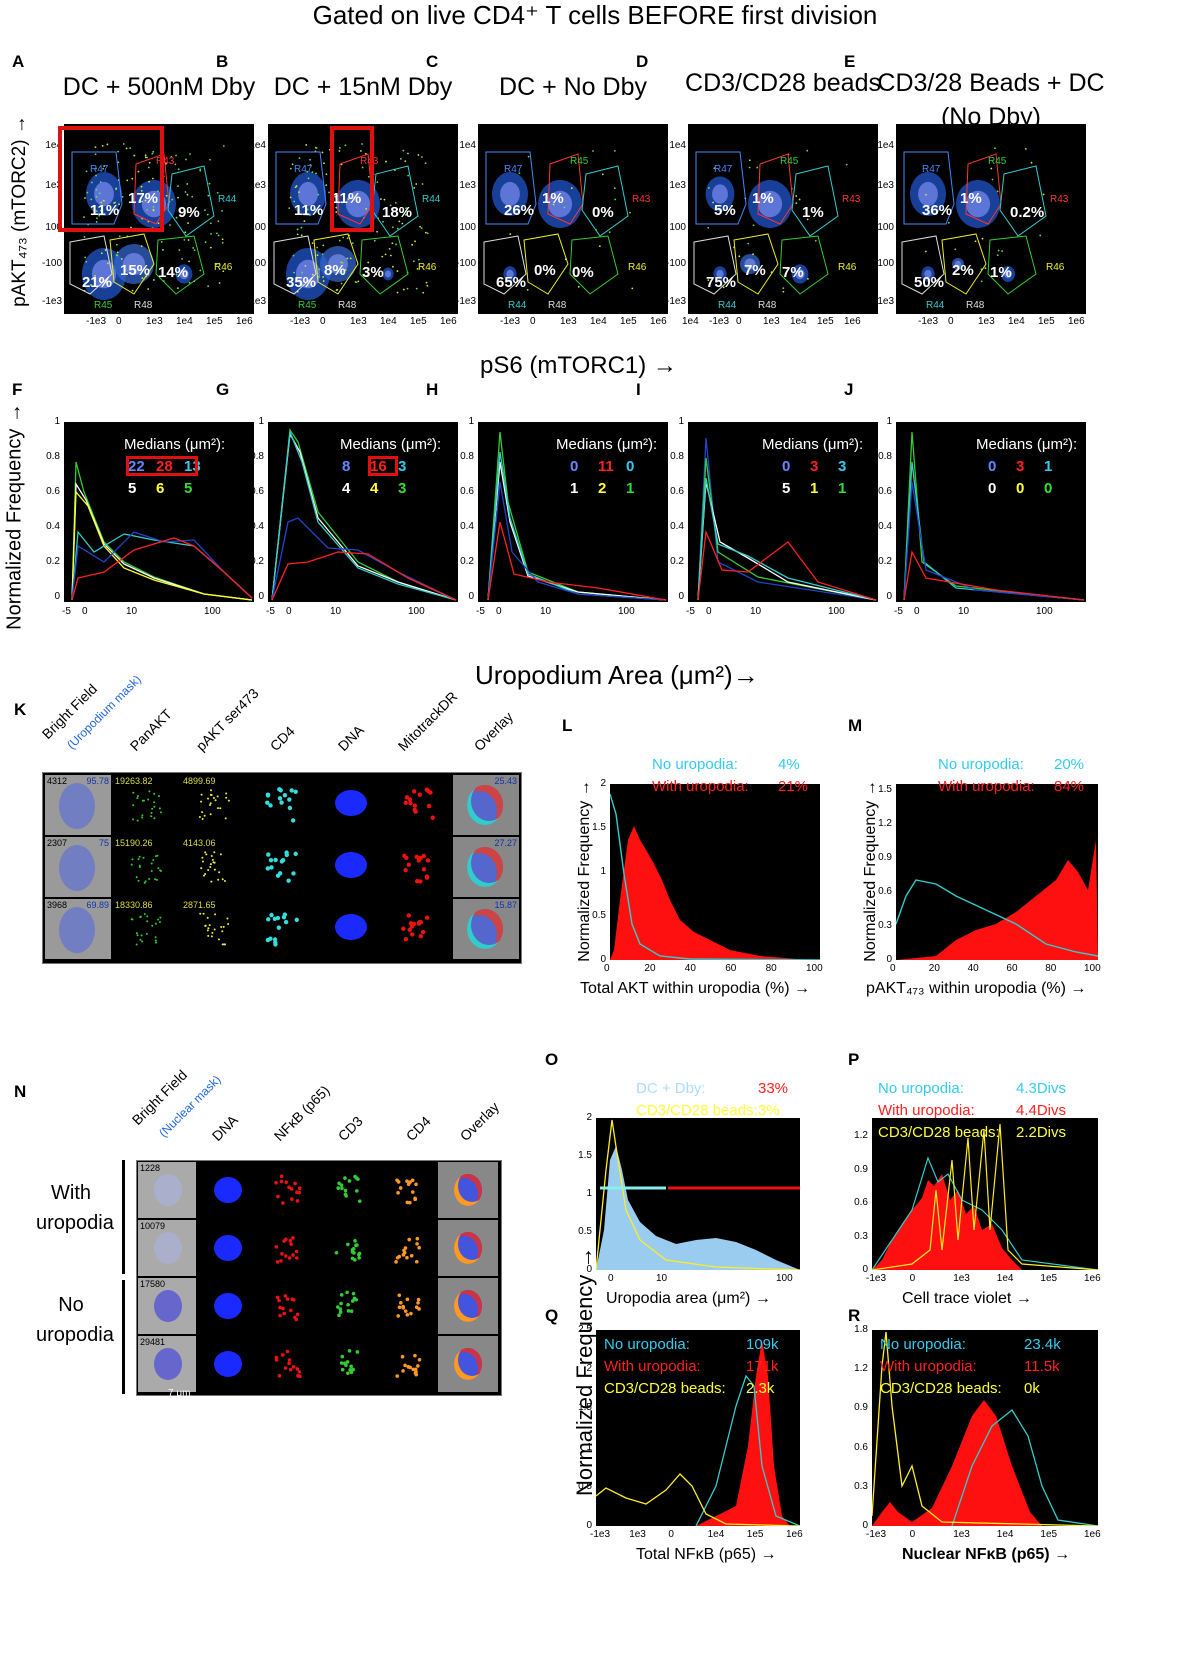 The width and height of the screenshot is (1190, 1673). I want to click on cell-mask, so click(168, 1364).